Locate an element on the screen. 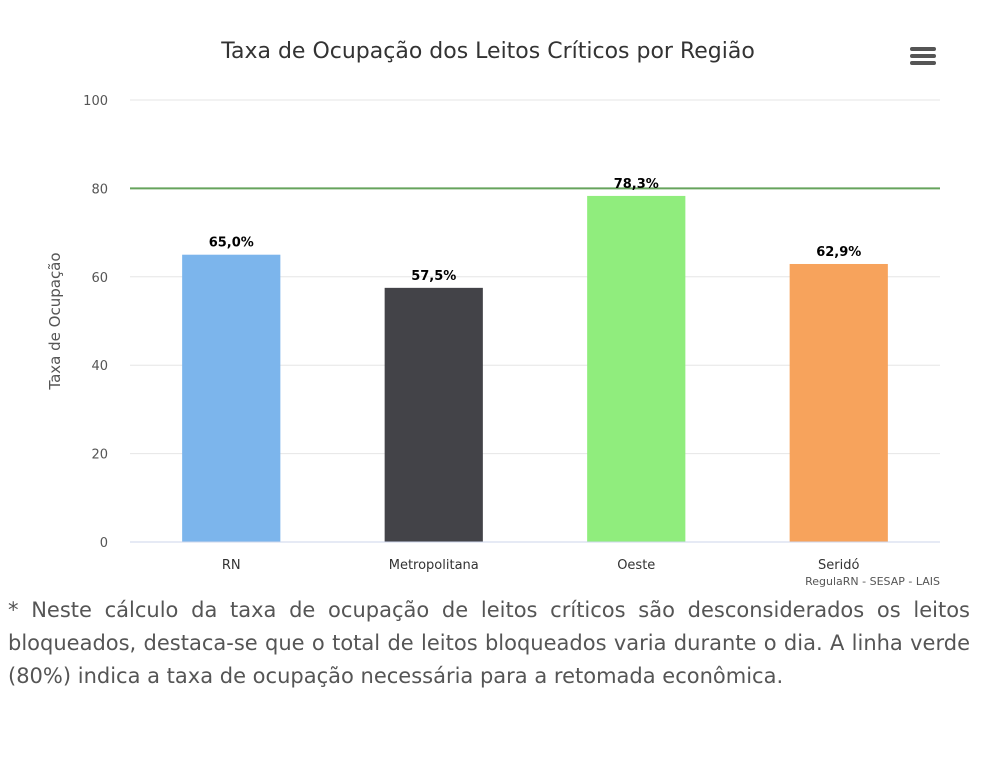 The image size is (984, 766). y-tick-label: 40 is located at coordinates (99, 366).